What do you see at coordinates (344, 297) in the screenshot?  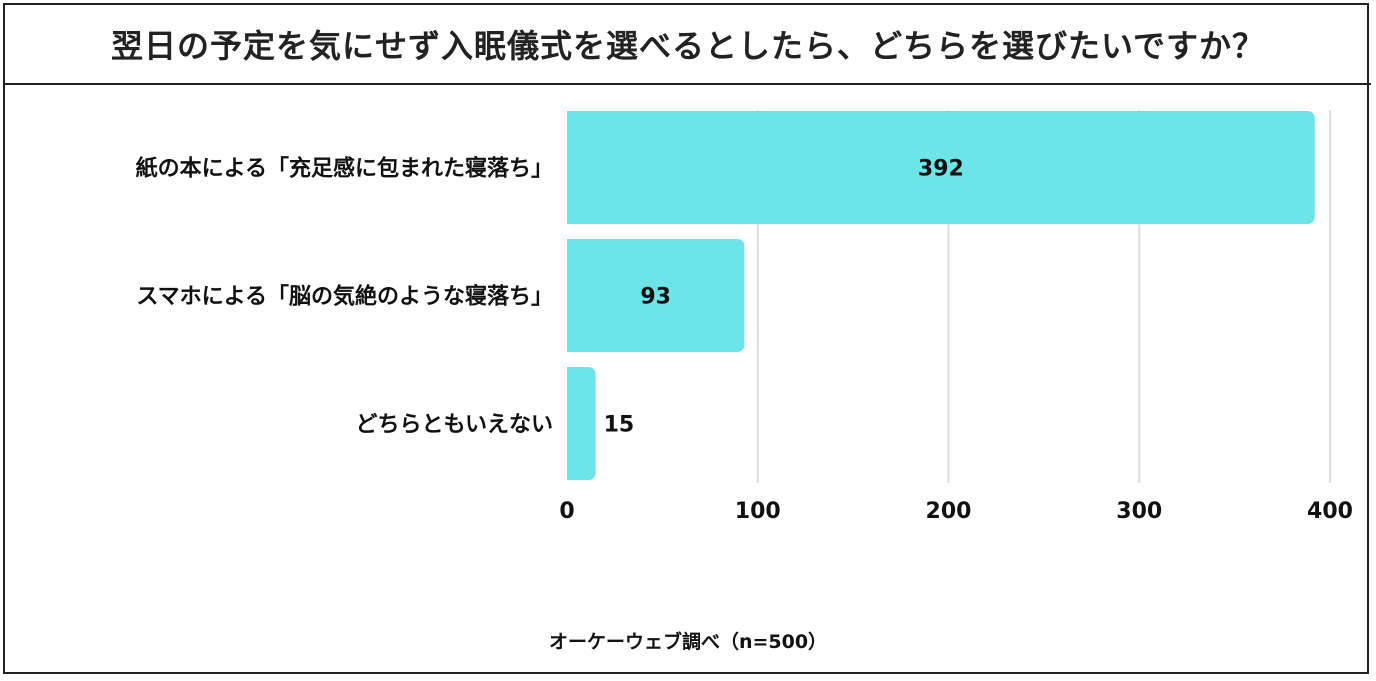 I see `category-label: スマホによる「脳の気絶のような寝落ち」` at bounding box center [344, 297].